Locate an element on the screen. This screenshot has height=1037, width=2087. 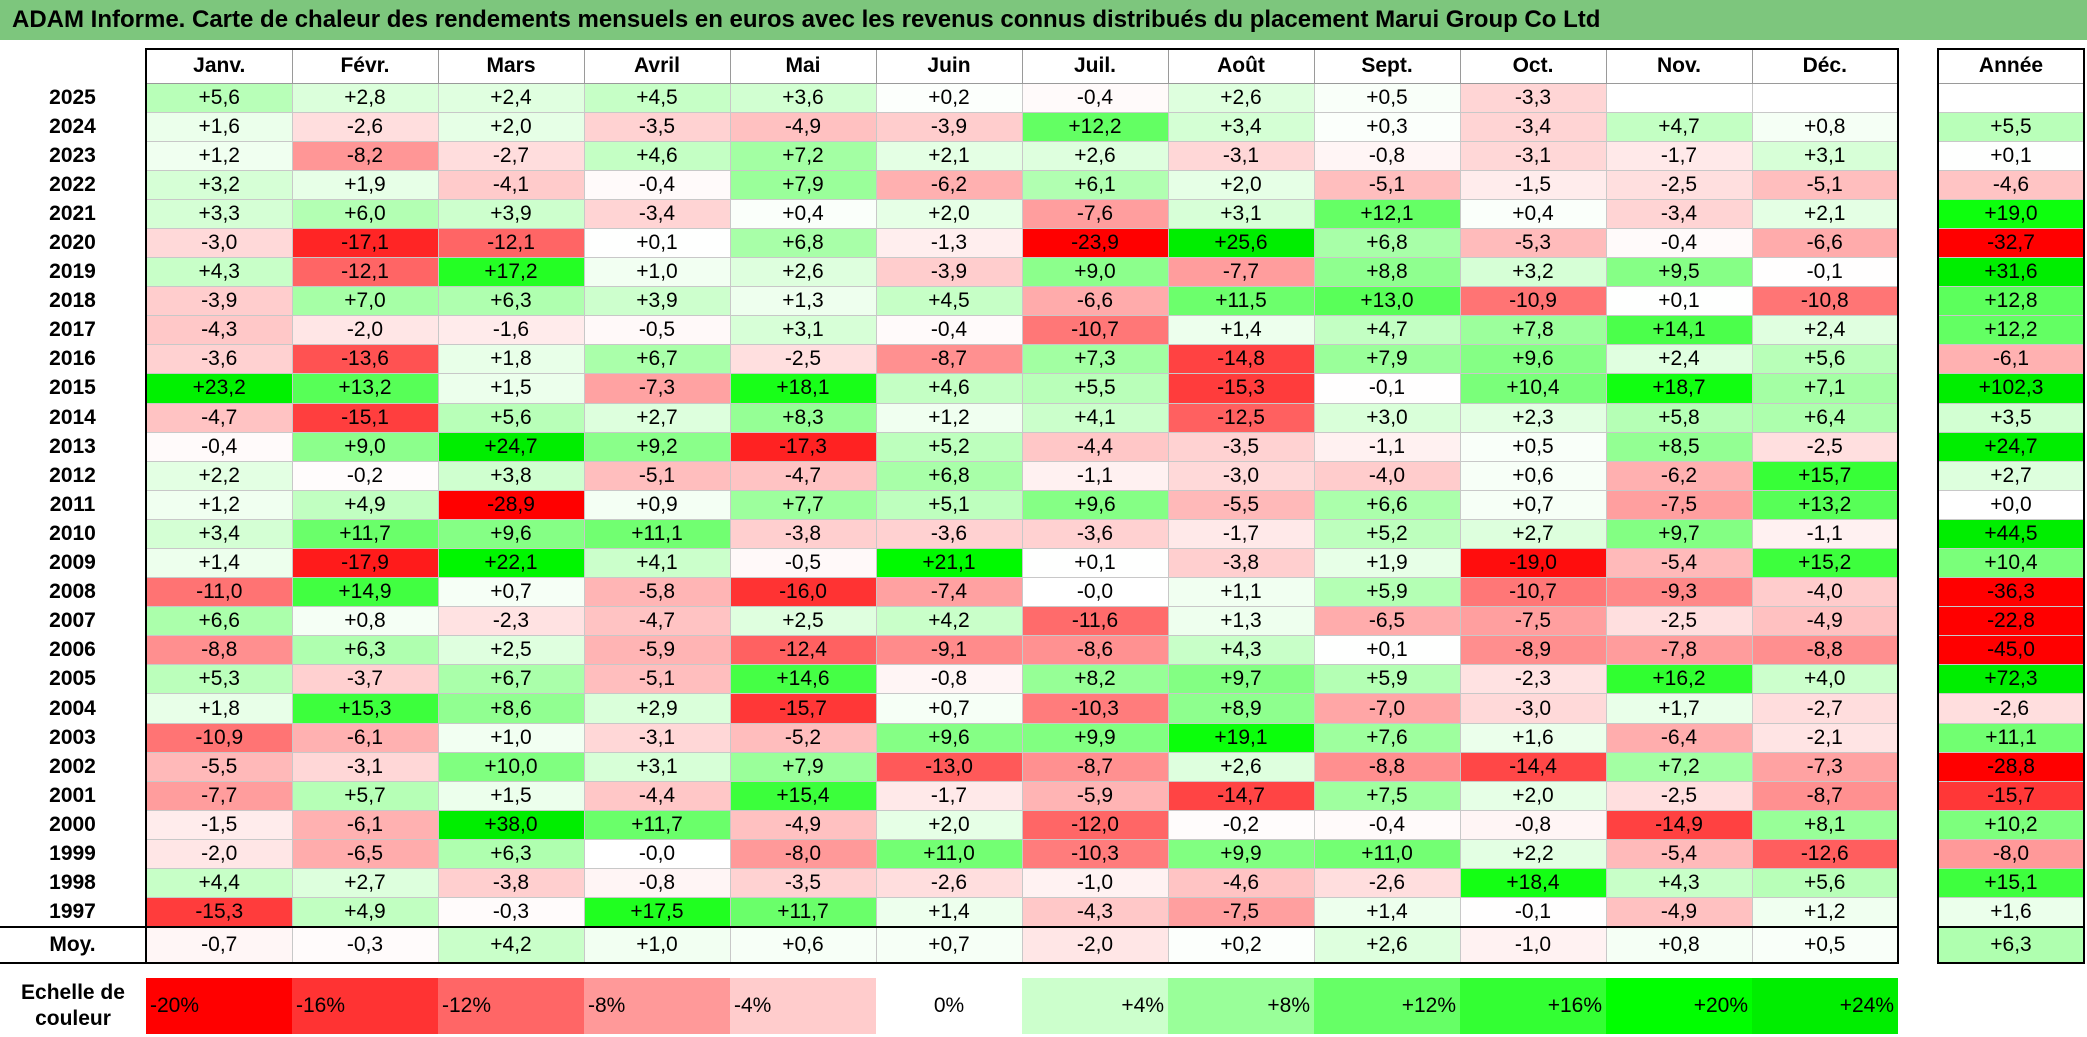
heatmap-cell: +5,2 is located at coordinates (1387, 534).